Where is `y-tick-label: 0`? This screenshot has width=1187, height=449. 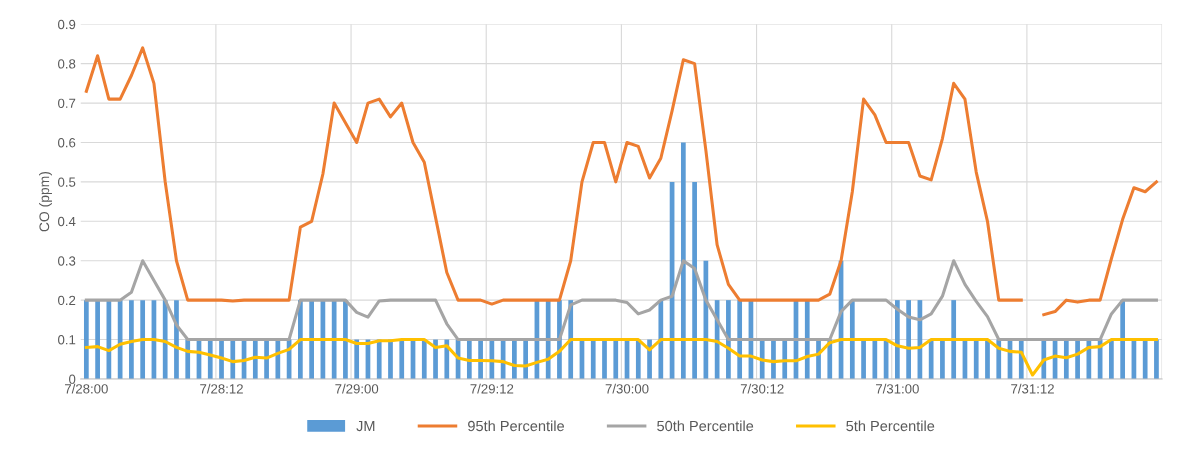 y-tick-label: 0 is located at coordinates (72, 379).